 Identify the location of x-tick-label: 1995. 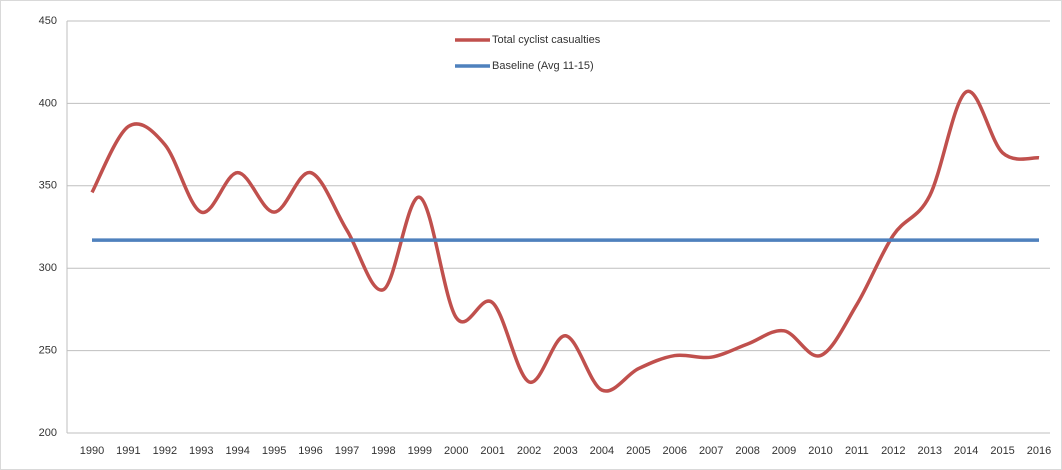
(274, 451).